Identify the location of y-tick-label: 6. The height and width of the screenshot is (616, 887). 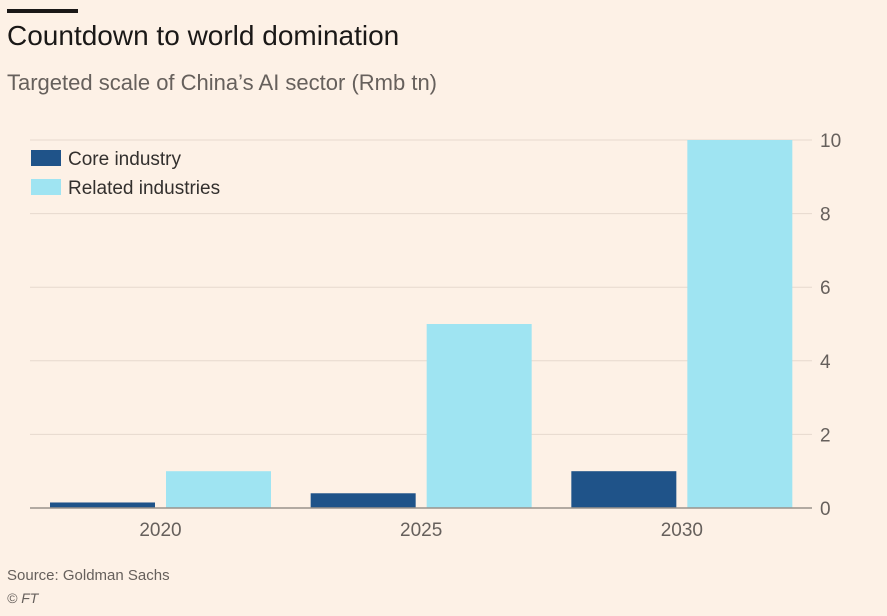
(825, 288).